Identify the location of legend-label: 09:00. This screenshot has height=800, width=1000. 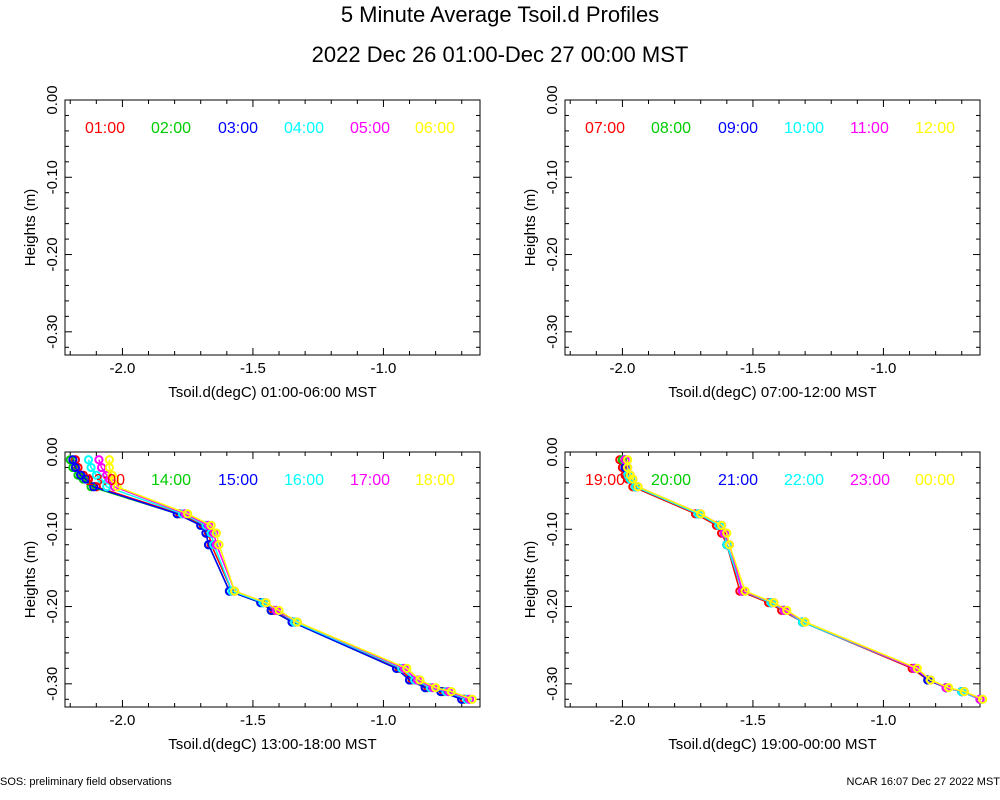
(738, 128).